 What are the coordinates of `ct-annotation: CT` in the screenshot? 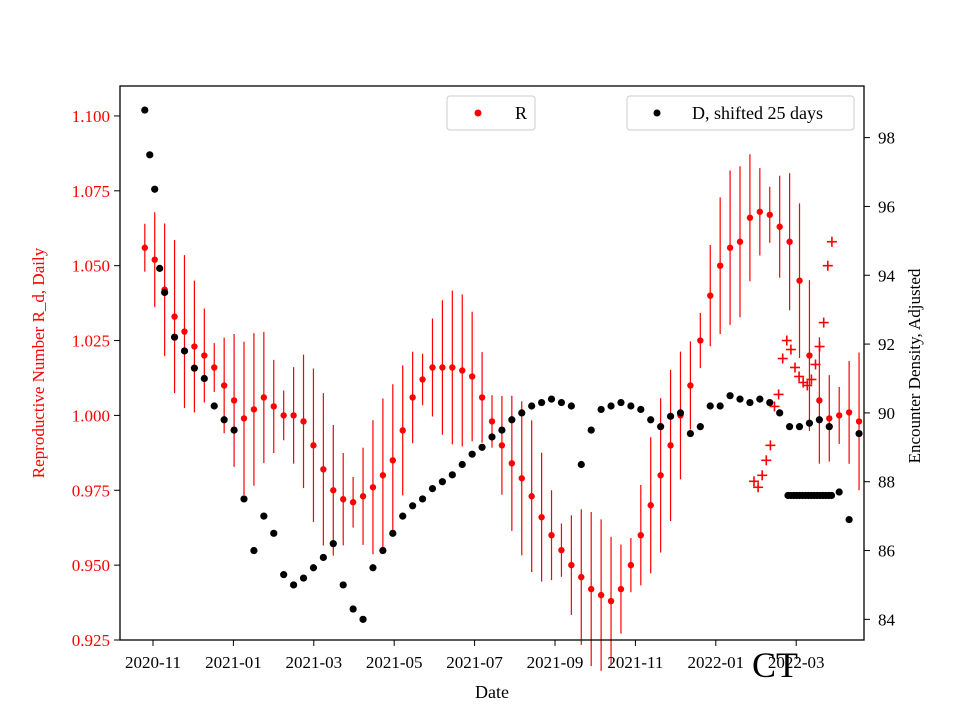 It's located at (775, 665).